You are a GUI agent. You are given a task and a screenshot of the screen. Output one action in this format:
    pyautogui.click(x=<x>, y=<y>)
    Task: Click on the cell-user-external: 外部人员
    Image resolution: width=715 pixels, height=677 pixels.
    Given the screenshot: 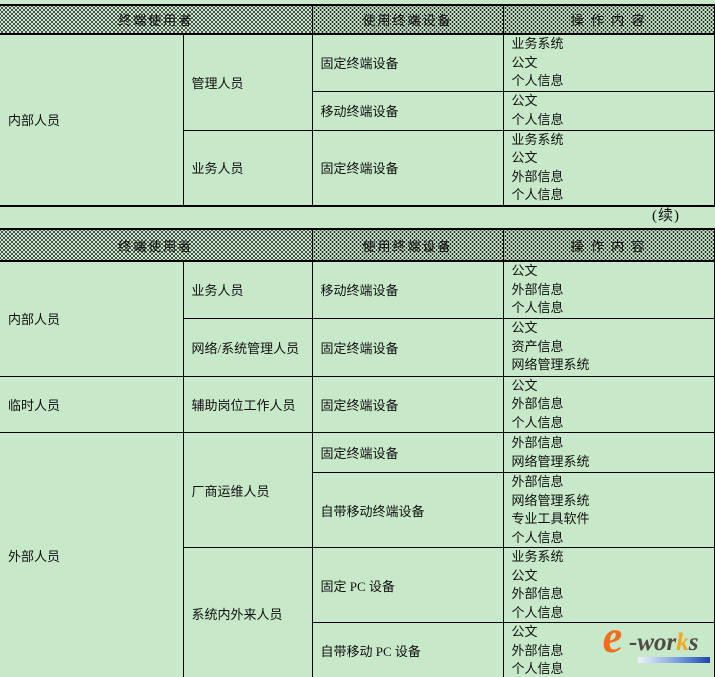 What is the action you would take?
    pyautogui.click(x=92, y=554)
    